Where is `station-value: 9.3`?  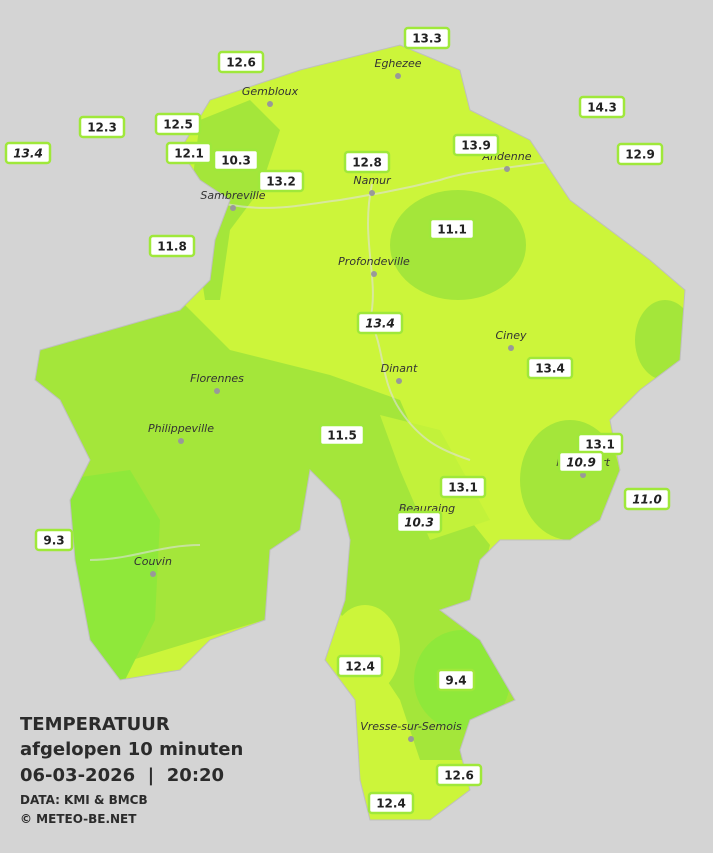 station-value: 9.3 is located at coordinates (53, 541).